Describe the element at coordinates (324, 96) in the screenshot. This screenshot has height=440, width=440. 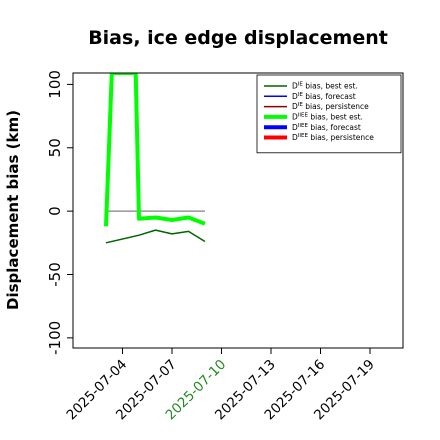
I see `legend-entry: DIE bias, forecast` at that location.